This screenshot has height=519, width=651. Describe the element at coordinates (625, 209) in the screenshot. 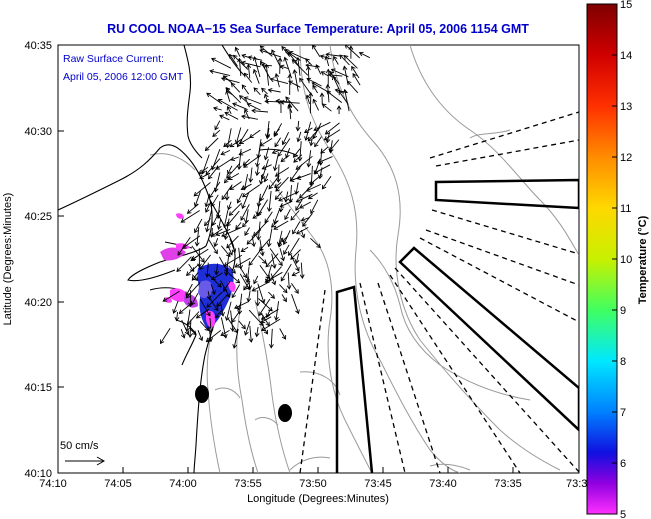

I see `colorbar-tick-label: 11` at that location.